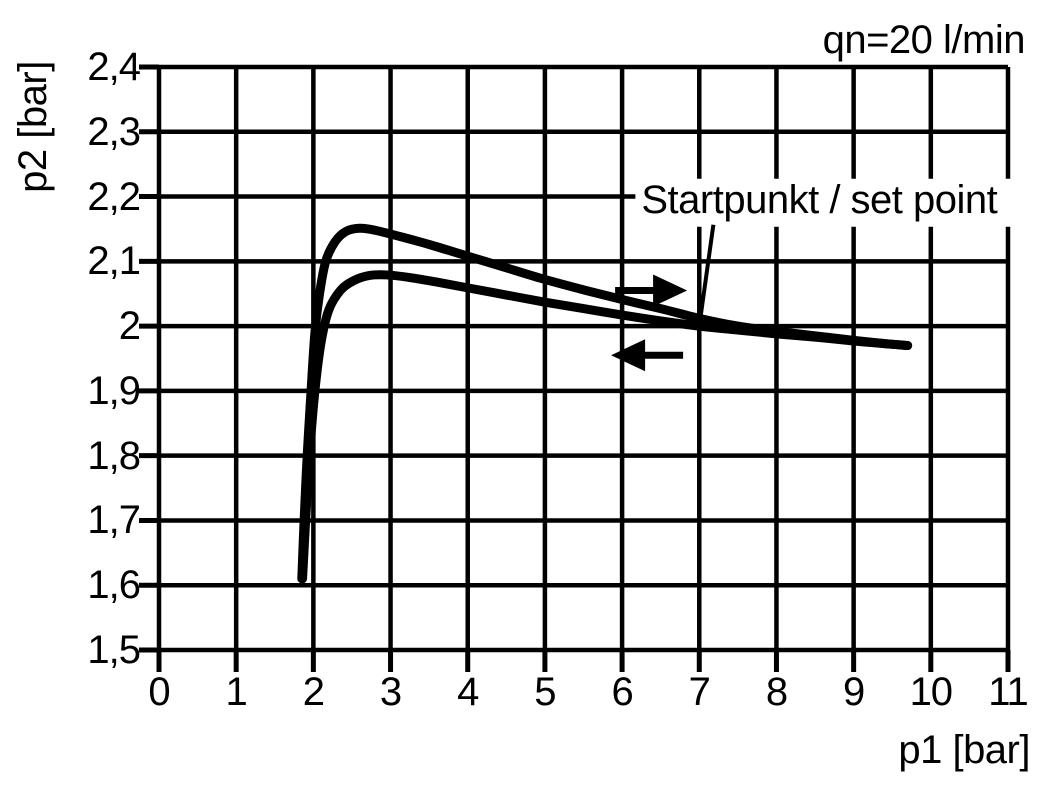 This screenshot has width=1051, height=803. I want to click on y-tick-label: 1,7, so click(114, 520).